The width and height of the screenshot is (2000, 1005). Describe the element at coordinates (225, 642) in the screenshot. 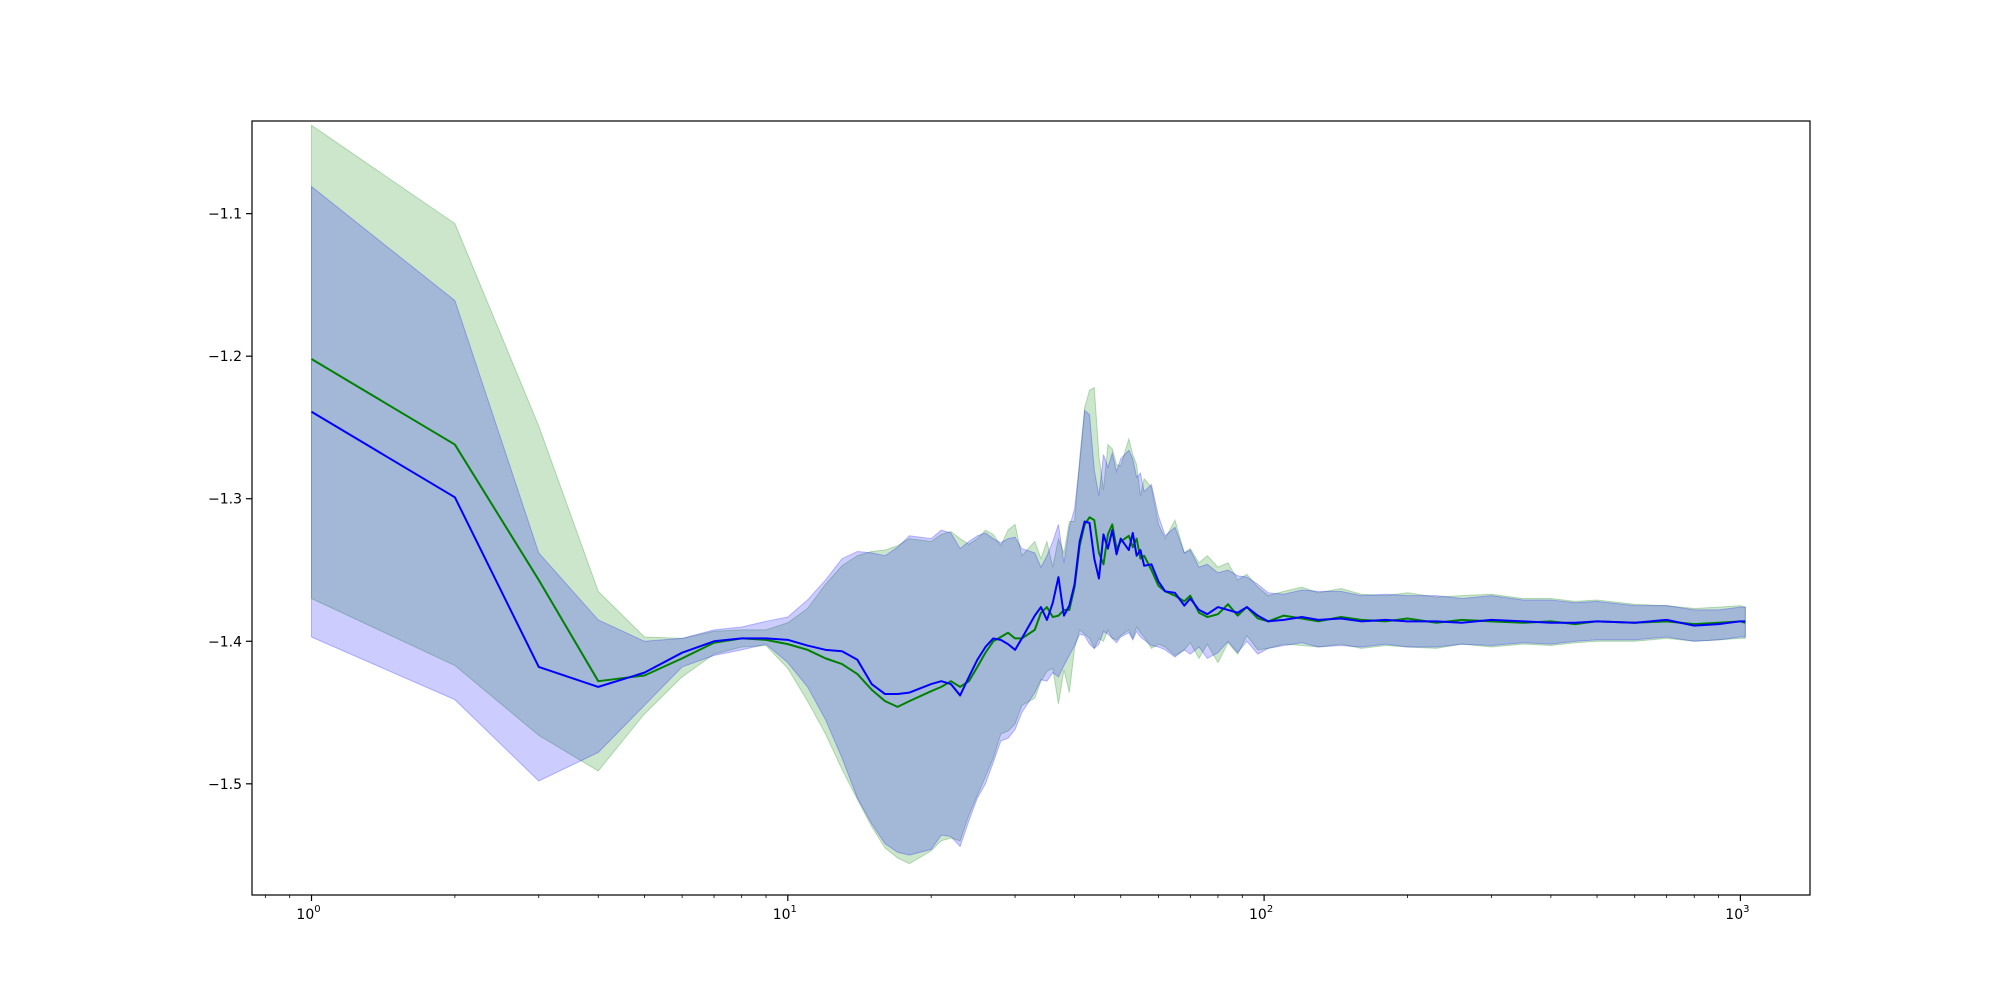

I see `y-tick-label: −1.4` at that location.